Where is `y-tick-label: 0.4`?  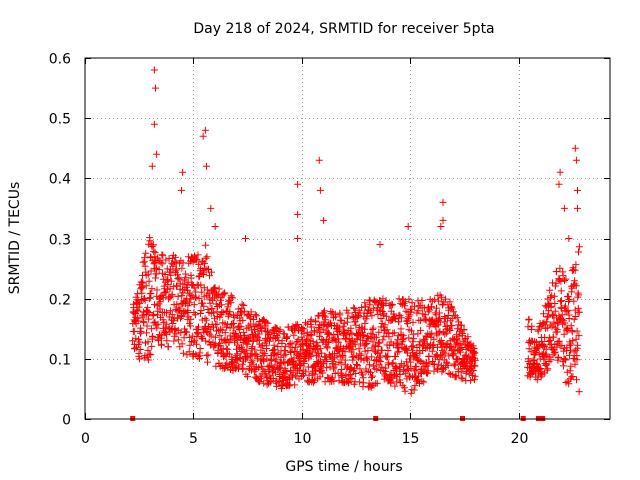
y-tick-label: 0.4 is located at coordinates (60, 180).